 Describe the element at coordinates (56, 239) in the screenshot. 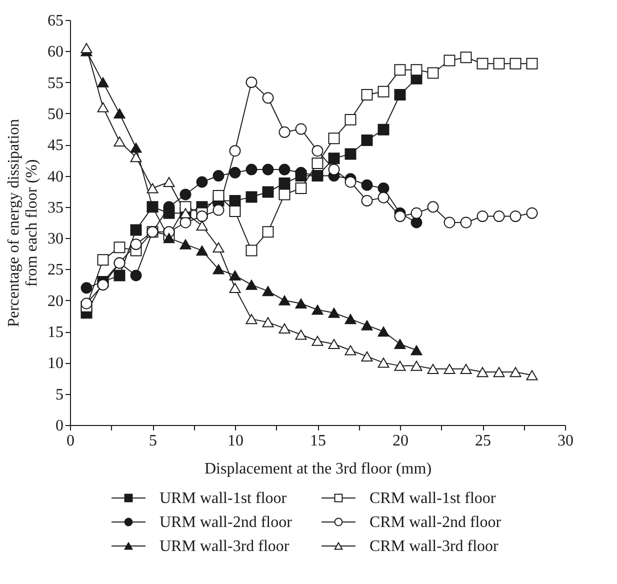

I see `y-tick-label: 30` at that location.